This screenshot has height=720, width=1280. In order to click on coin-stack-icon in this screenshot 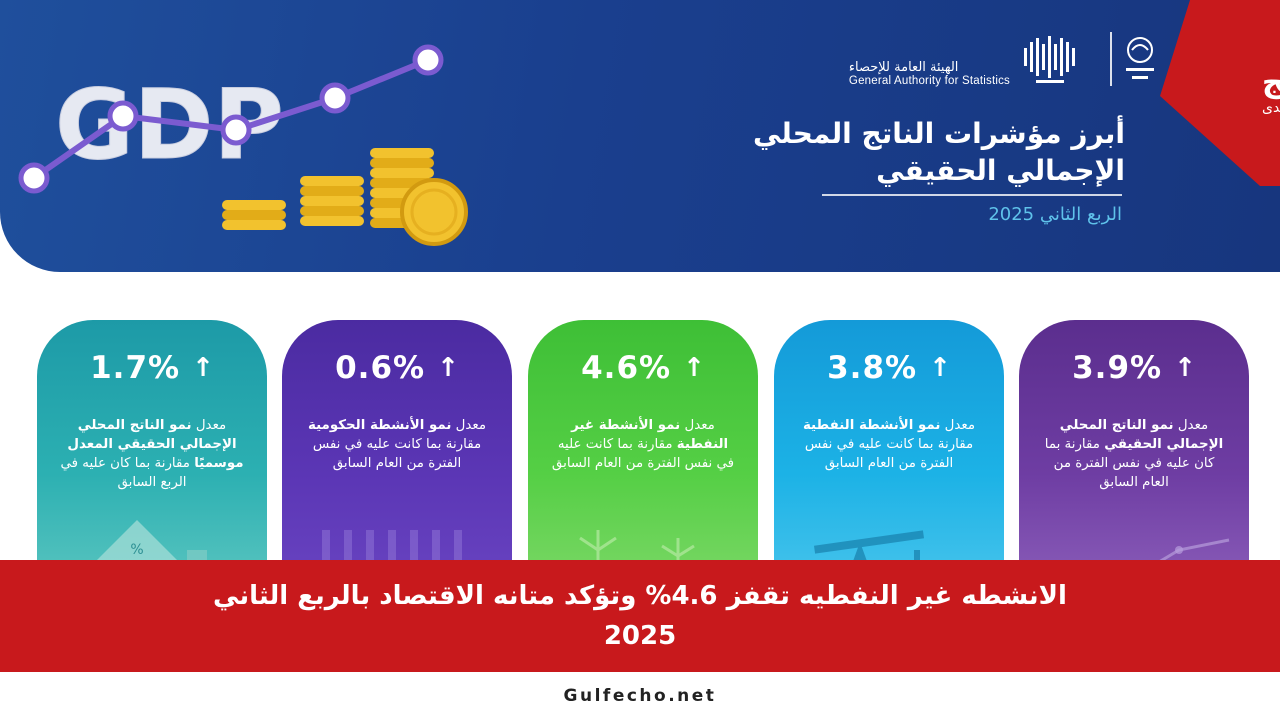, I will do `click(345, 197)`.